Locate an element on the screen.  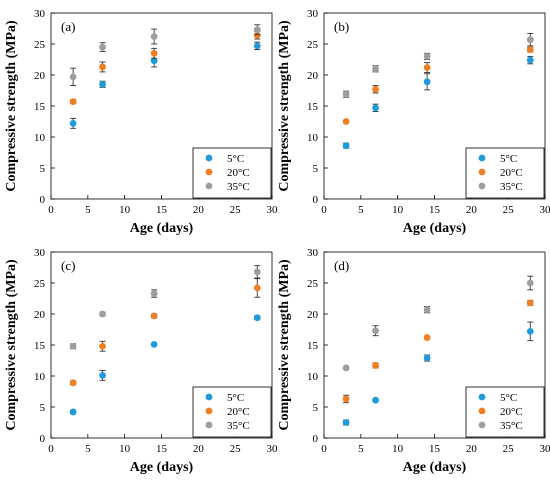
legend: 5°C 20°C 35°C is located at coordinates (232, 412).